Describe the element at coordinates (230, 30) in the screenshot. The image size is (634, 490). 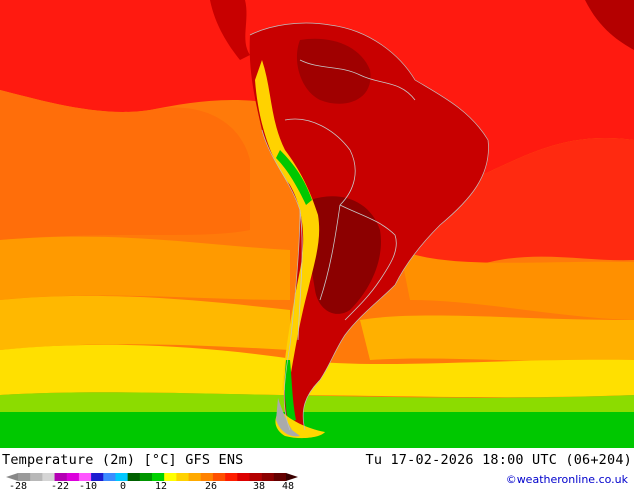
I see `central-america-land` at that location.